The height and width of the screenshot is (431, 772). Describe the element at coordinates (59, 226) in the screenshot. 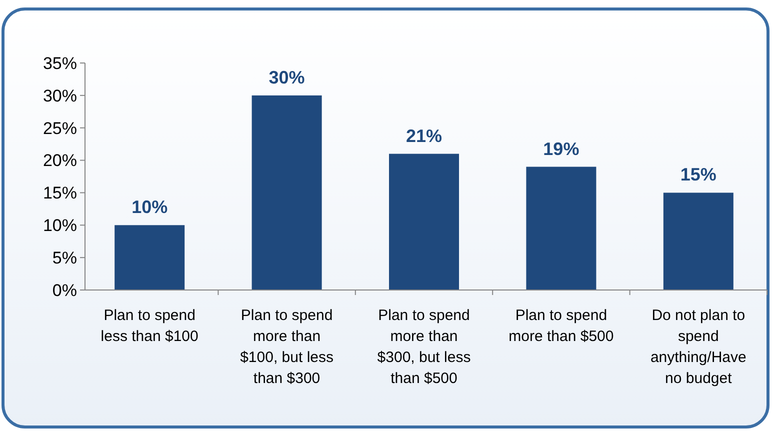

I see `y-tick-label: 10%` at that location.